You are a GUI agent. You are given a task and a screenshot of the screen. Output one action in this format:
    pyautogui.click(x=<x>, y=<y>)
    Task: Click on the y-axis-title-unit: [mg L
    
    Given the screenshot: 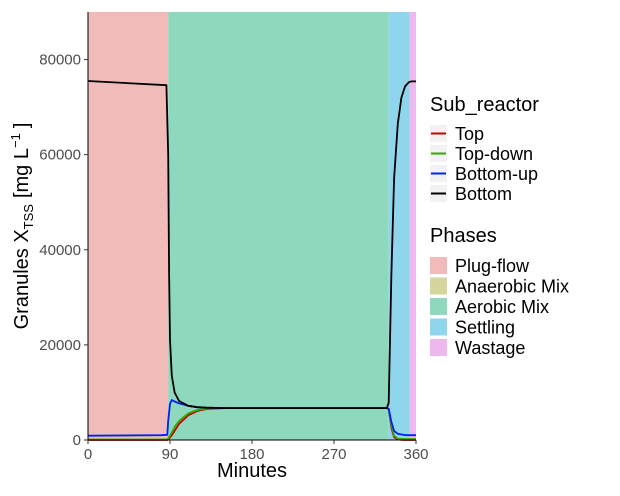 What is the action you would take?
    pyautogui.click(x=22, y=173)
    